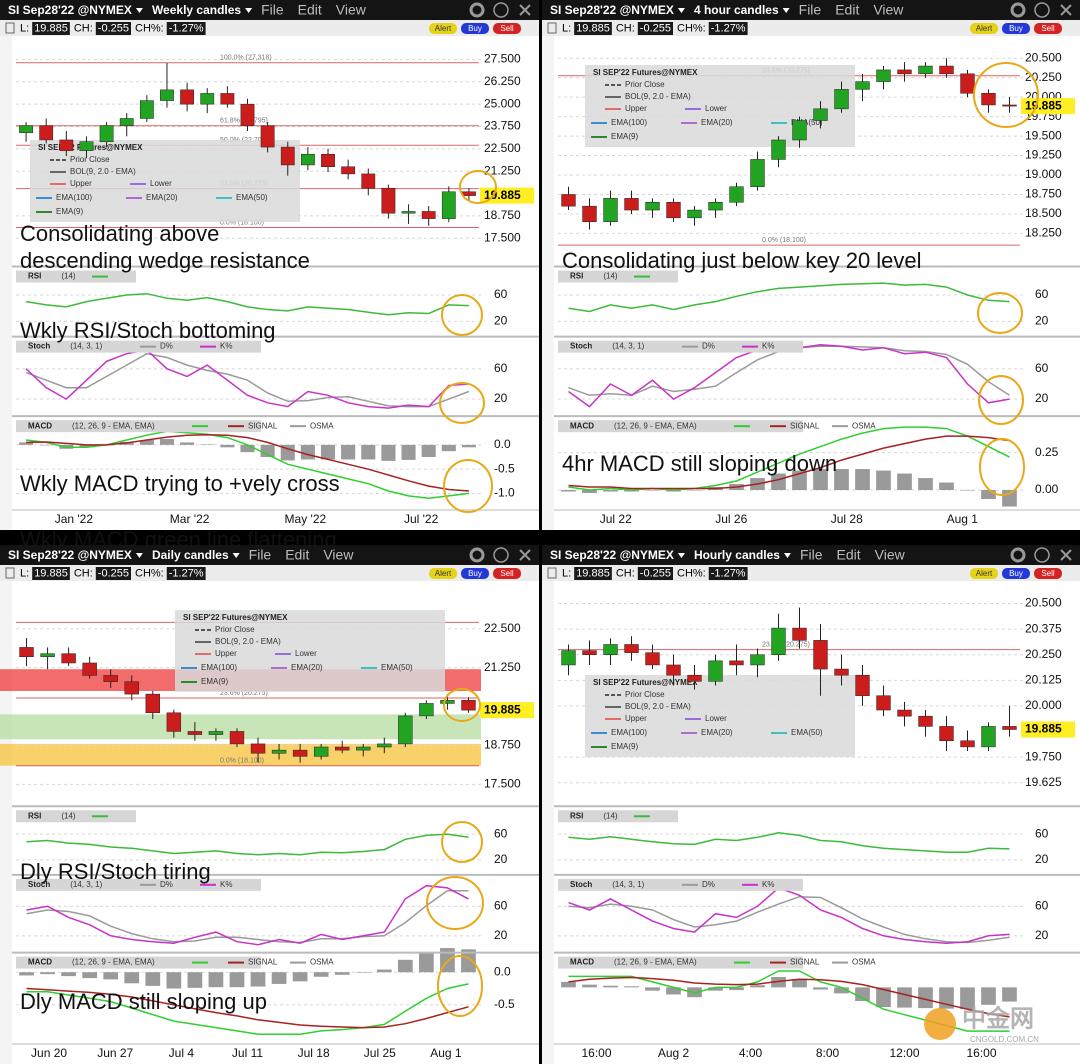 The image size is (1080, 1064). I want to click on pane-params: (14), so click(68, 276).